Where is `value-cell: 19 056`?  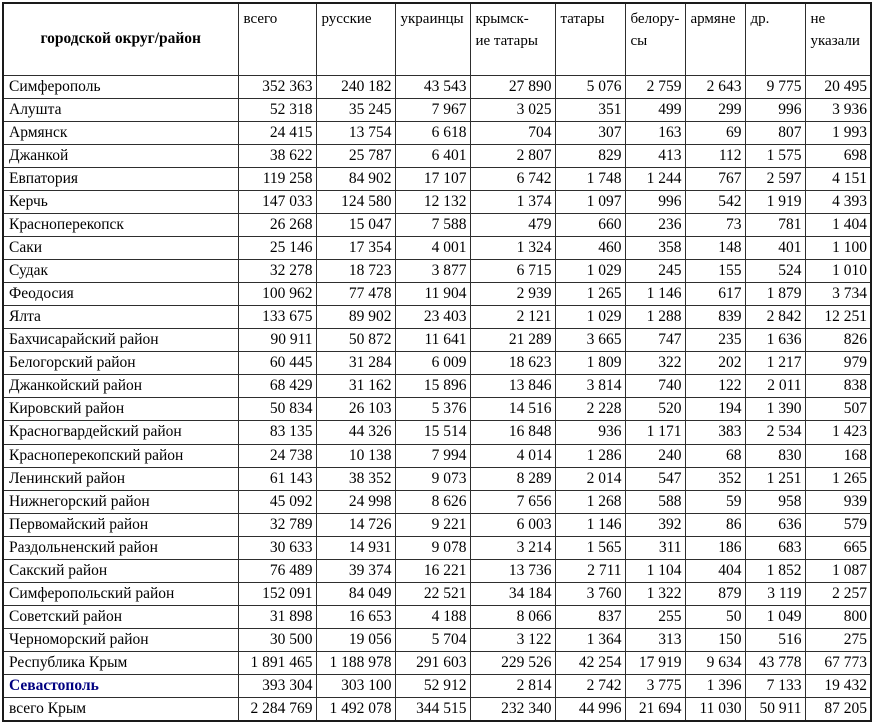
value-cell: 19 056 is located at coordinates (355, 640).